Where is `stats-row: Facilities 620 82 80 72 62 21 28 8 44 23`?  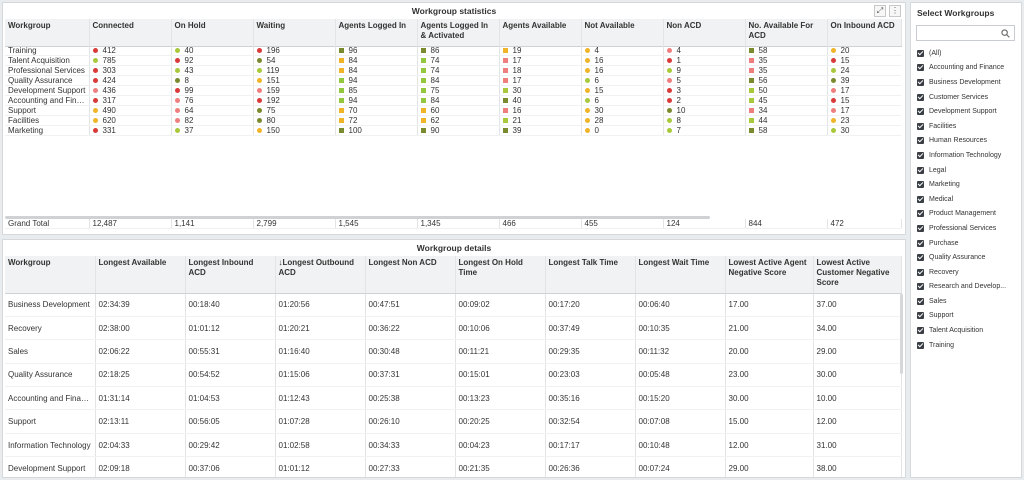 stats-row: Facilities 620 82 80 72 62 21 28 8 44 23 is located at coordinates (453, 120).